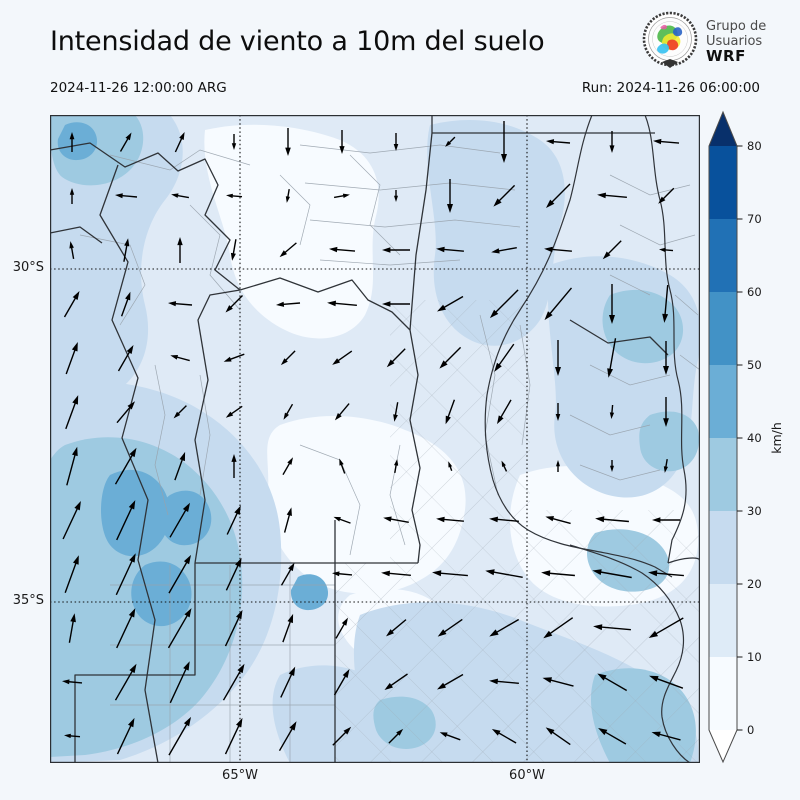 This screenshot has width=800, height=800. What do you see at coordinates (754, 292) in the screenshot?
I see `colorbar-tick-label: 60` at bounding box center [754, 292].